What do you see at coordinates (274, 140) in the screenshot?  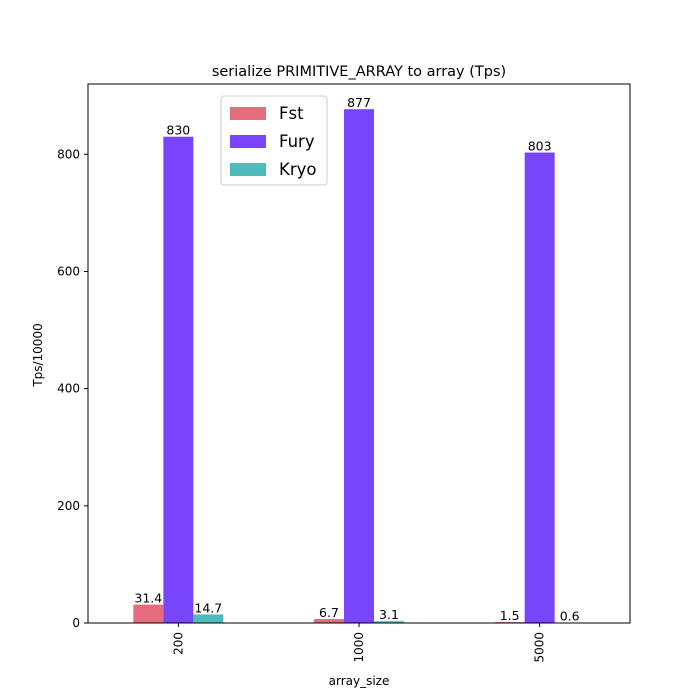 I see `legend: Fst Fury Kryo` at bounding box center [274, 140].